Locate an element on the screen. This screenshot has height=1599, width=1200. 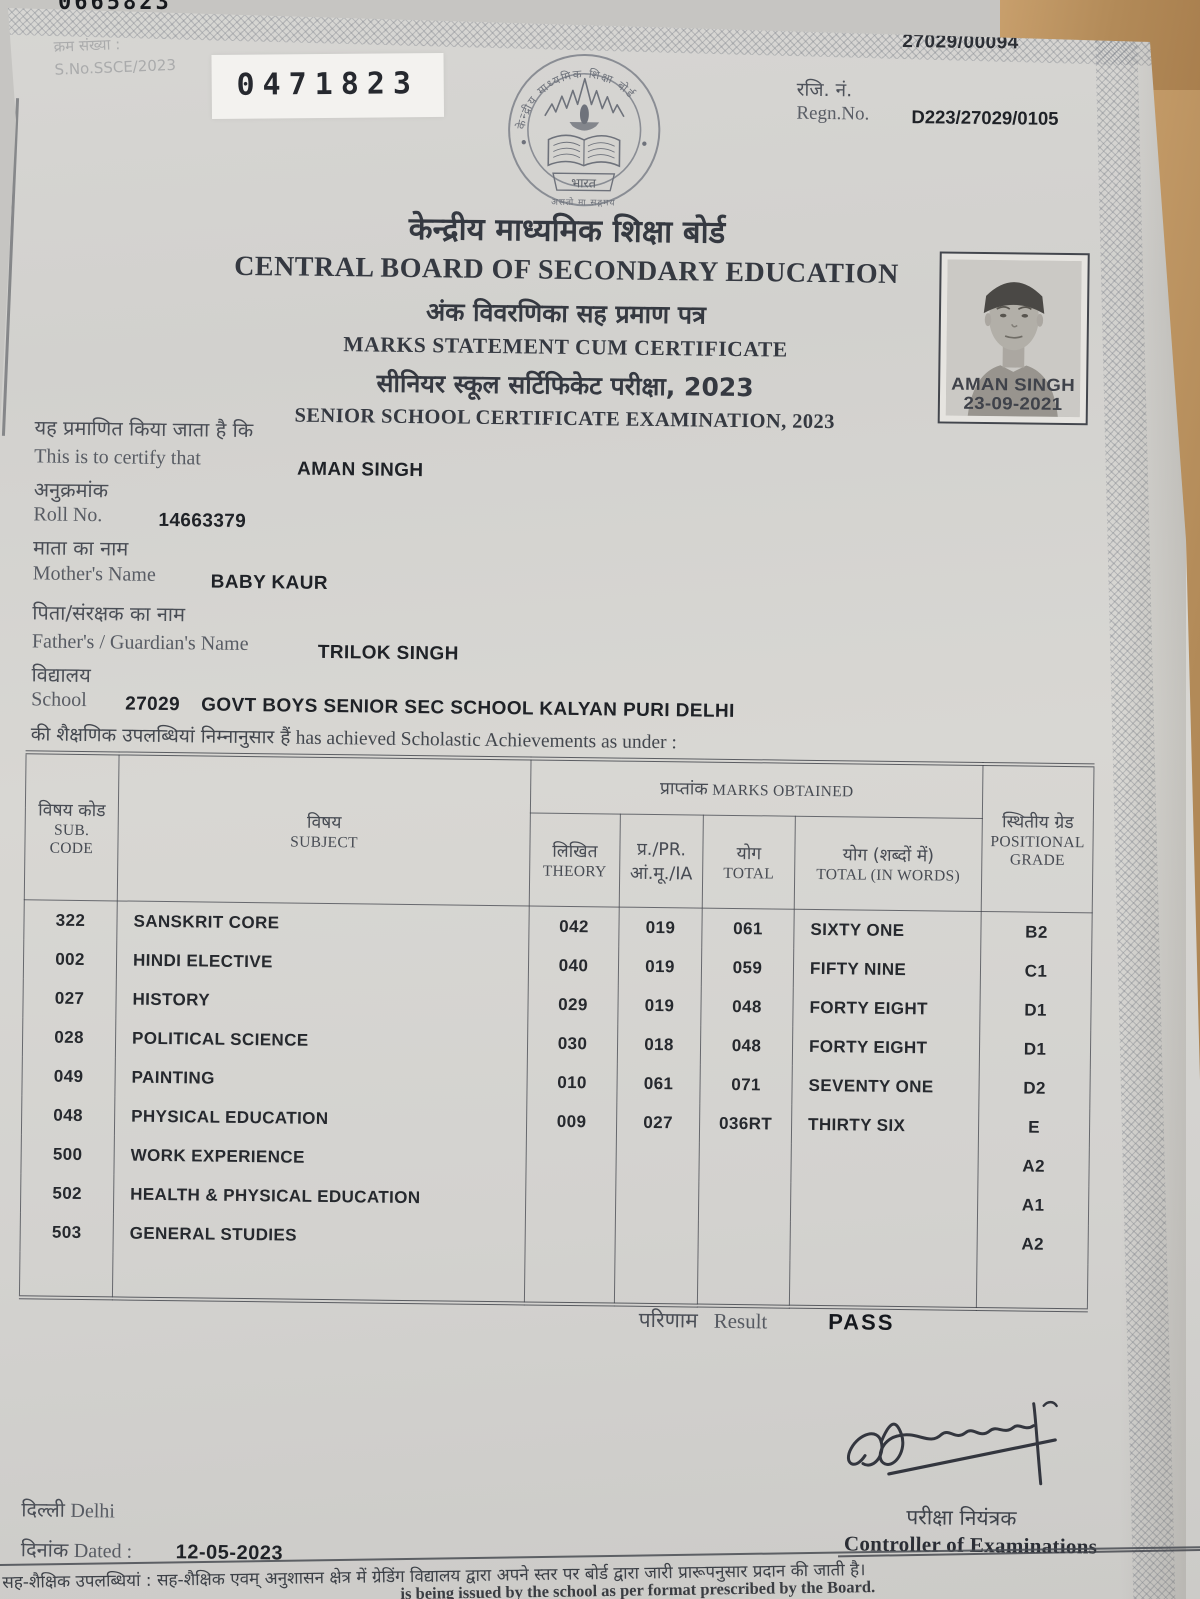
words-header-hindi: योग (शब्दों में) is located at coordinates (888, 856).